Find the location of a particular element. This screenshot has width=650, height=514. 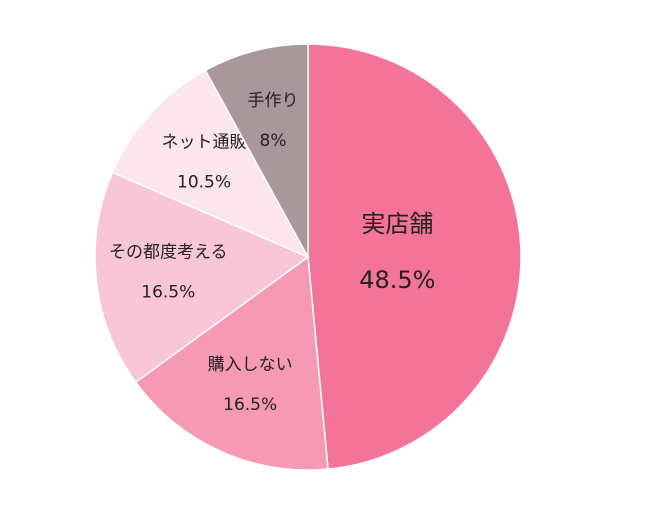

value-label: 8% is located at coordinates (273, 141).